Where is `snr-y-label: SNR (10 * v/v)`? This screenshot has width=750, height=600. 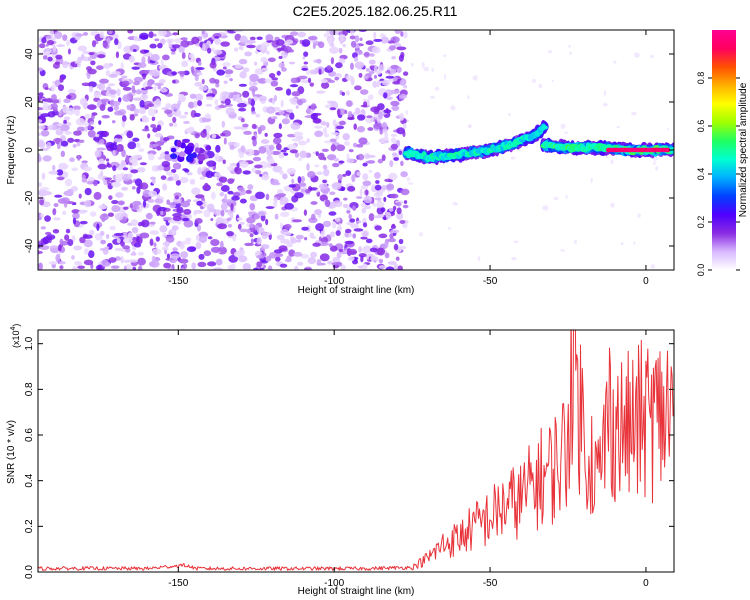 snr-y-label: SNR (10 * v/v) is located at coordinates (11, 452).